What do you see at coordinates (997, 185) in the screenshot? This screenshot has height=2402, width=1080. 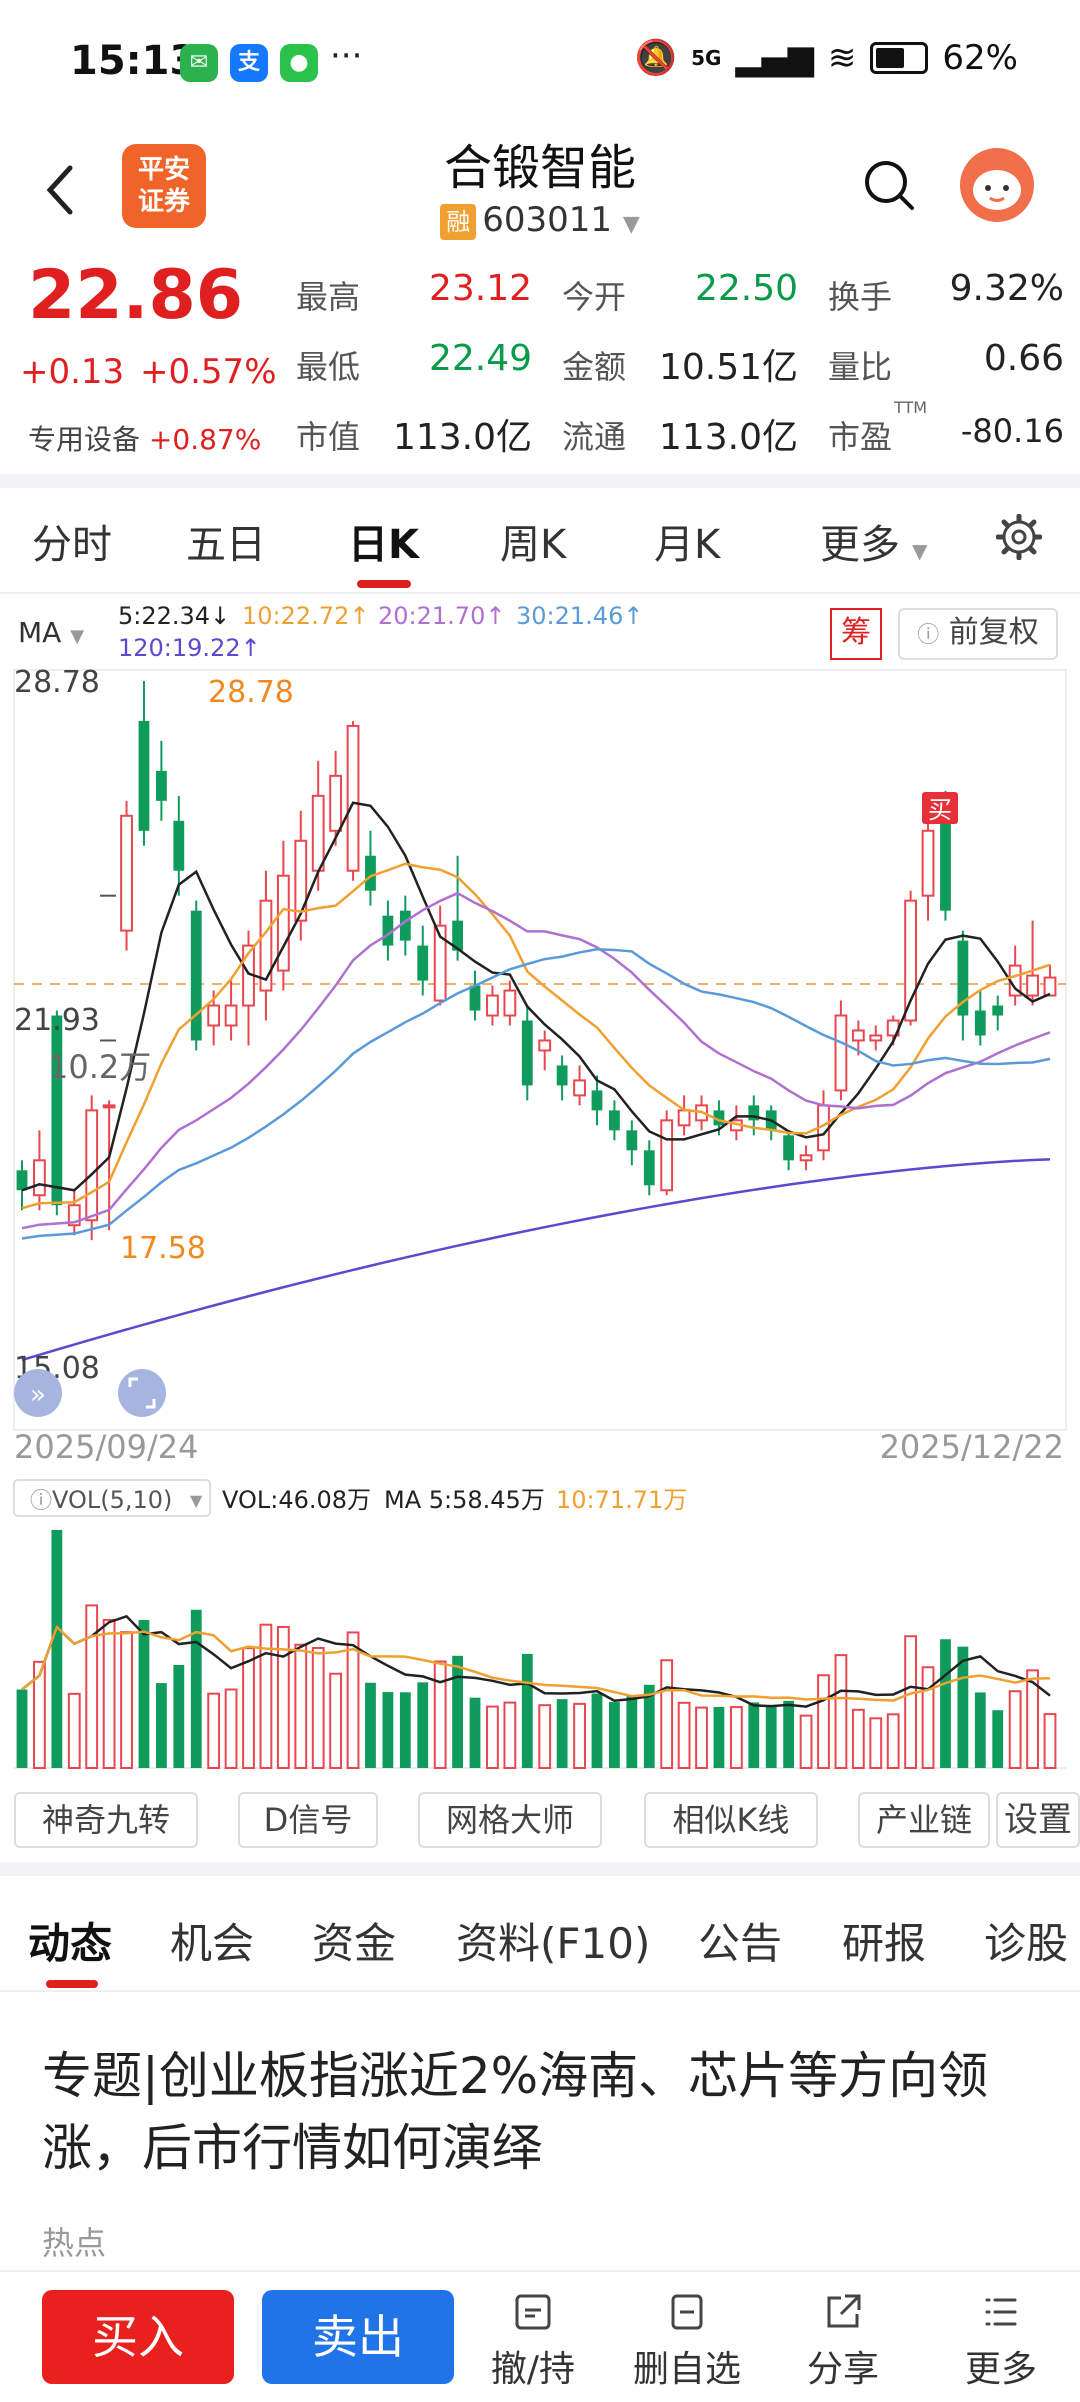 I see `assistant-avatar` at bounding box center [997, 185].